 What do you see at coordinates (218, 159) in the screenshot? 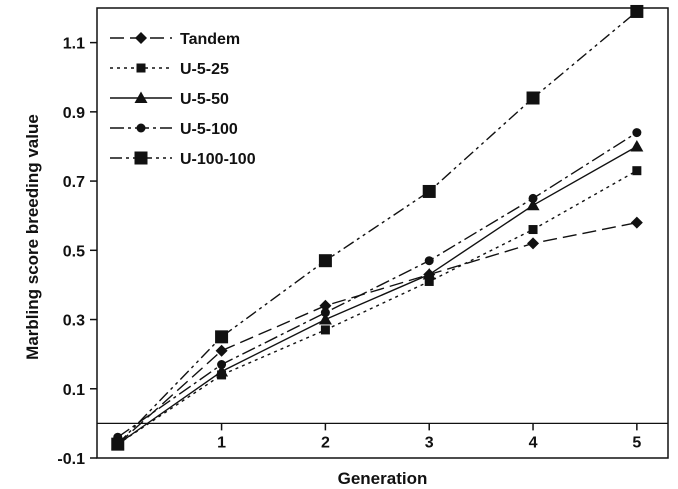
I see `legend-label: U-100-100` at bounding box center [218, 159].